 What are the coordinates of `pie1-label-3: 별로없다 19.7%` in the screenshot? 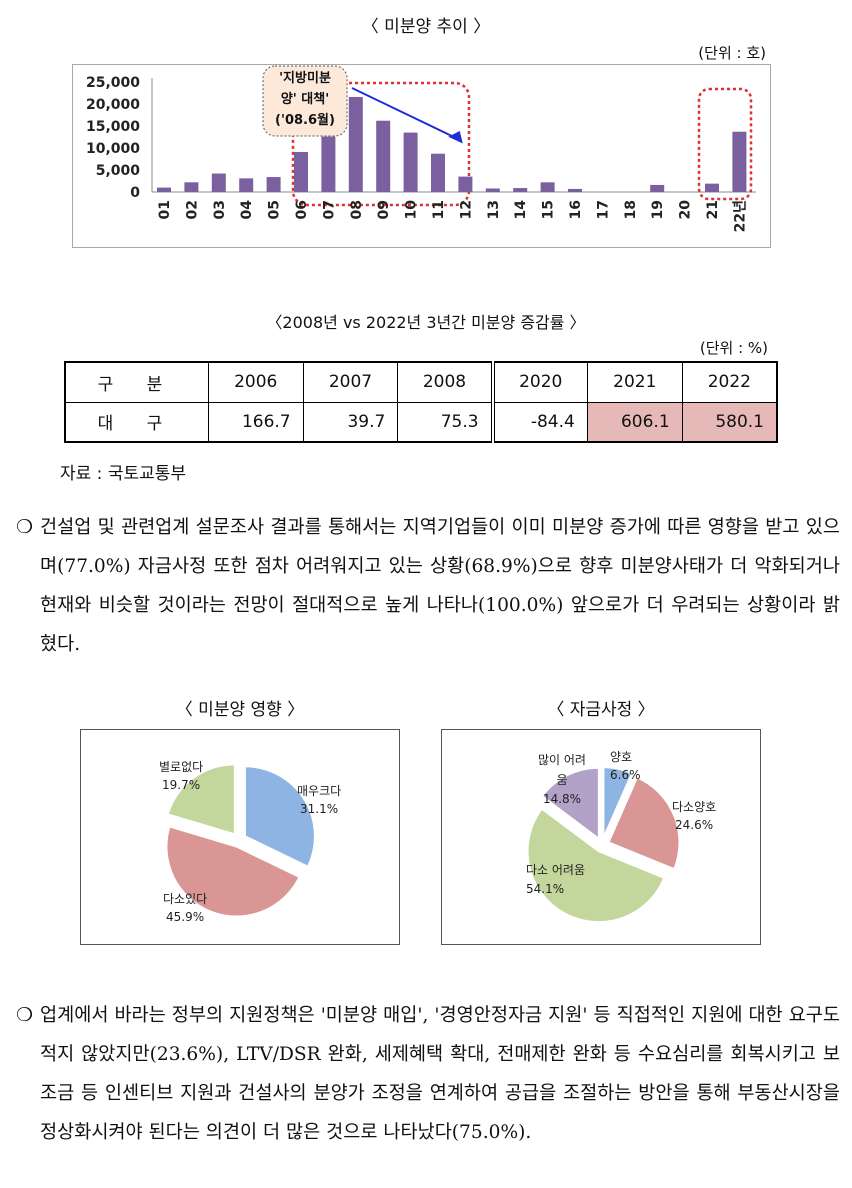 It's located at (181, 776).